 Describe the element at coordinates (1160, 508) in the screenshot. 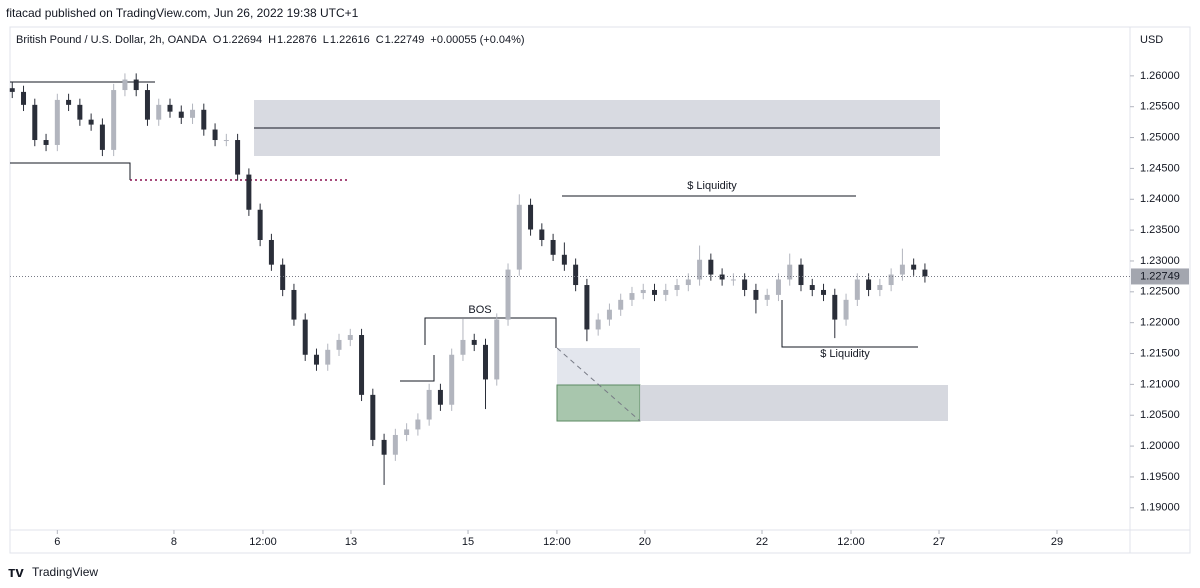

I see `y-tick-label: 1.19000` at that location.